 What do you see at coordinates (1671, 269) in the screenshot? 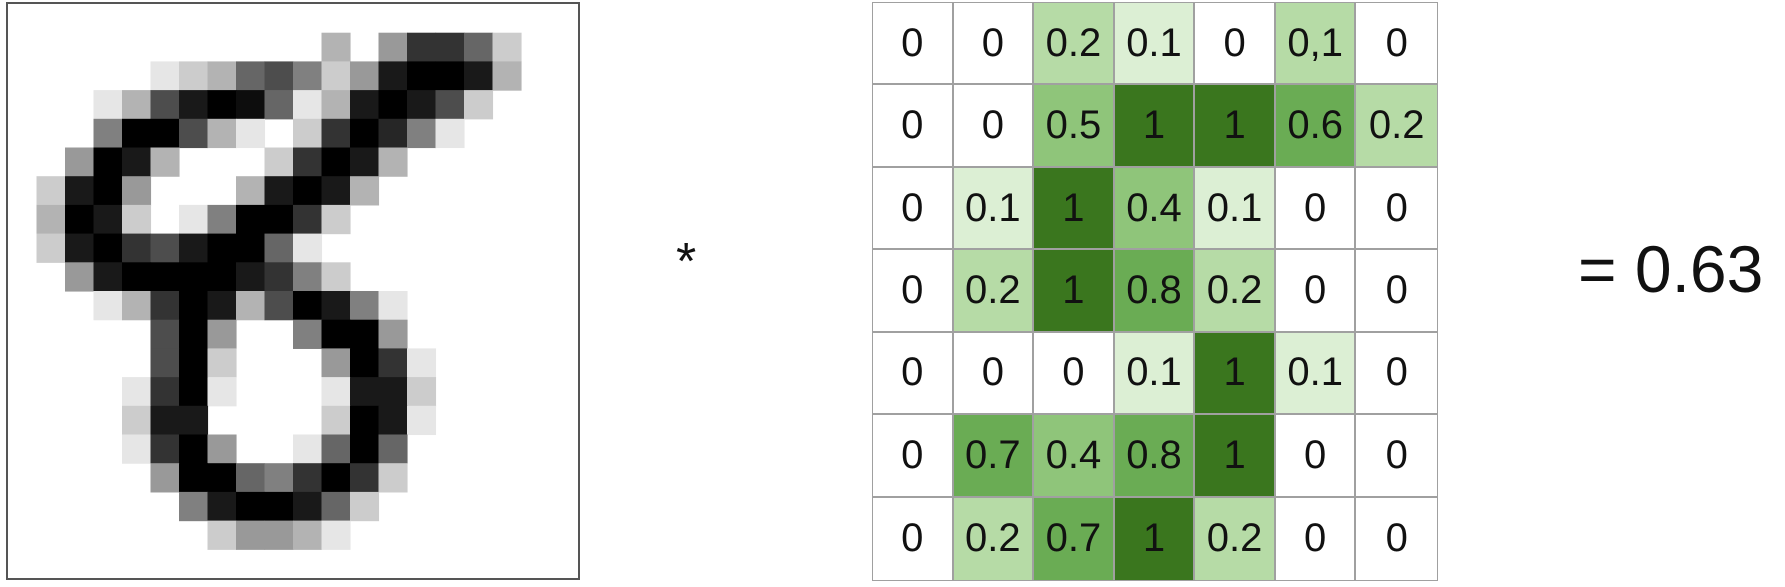
I see `result-value: = 0.63` at bounding box center [1671, 269].